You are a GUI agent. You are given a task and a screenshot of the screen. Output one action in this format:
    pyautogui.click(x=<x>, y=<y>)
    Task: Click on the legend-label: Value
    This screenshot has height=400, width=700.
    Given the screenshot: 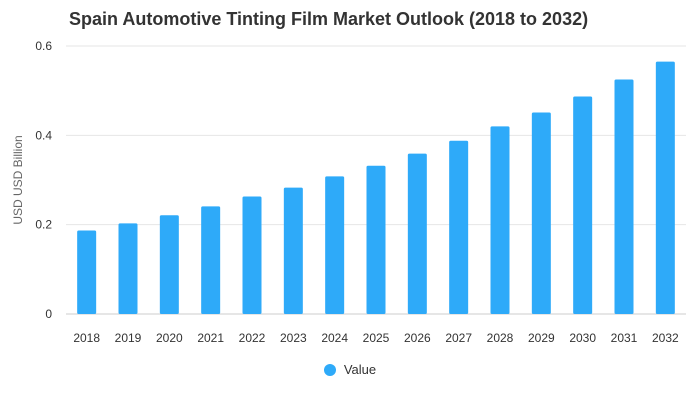 What is the action you would take?
    pyautogui.click(x=360, y=369)
    